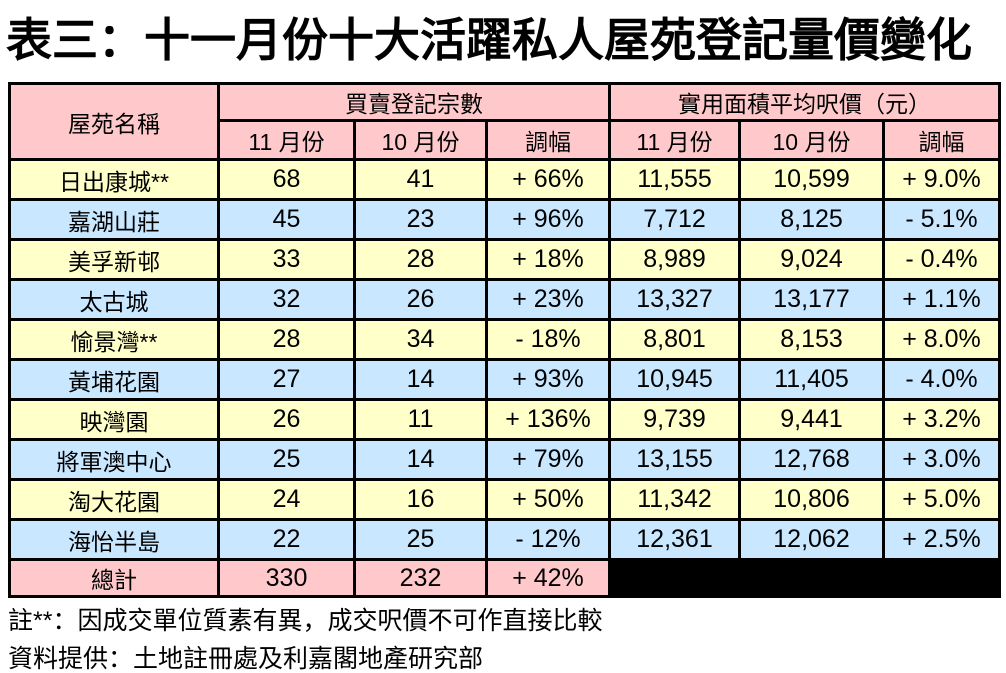 Image resolution: width=1006 pixels, height=673 pixels. Describe the element at coordinates (548, 179) in the screenshot. I see `reg-chg-cell: + 66%` at that location.